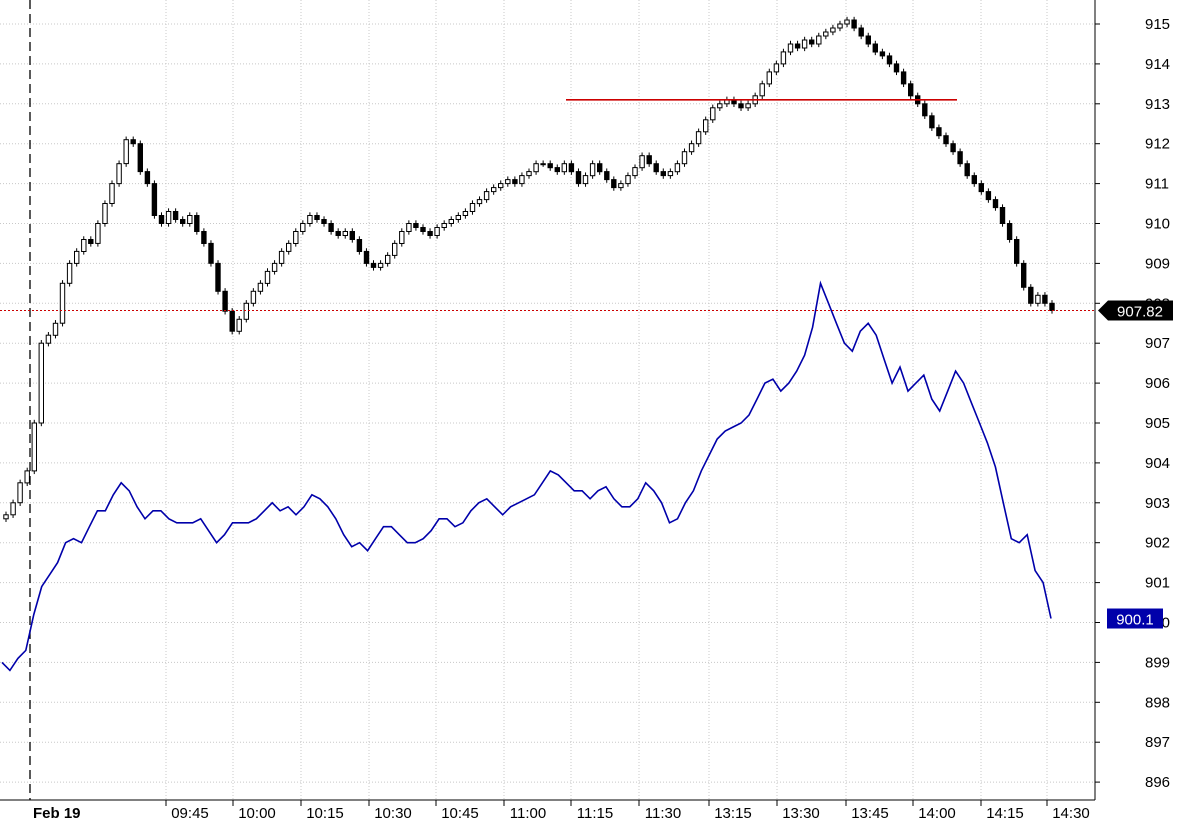 Image resolution: width=1182 pixels, height=822 pixels. What do you see at coordinates (1135, 310) in the screenshot?
I see `last-price-tag` at bounding box center [1135, 310].